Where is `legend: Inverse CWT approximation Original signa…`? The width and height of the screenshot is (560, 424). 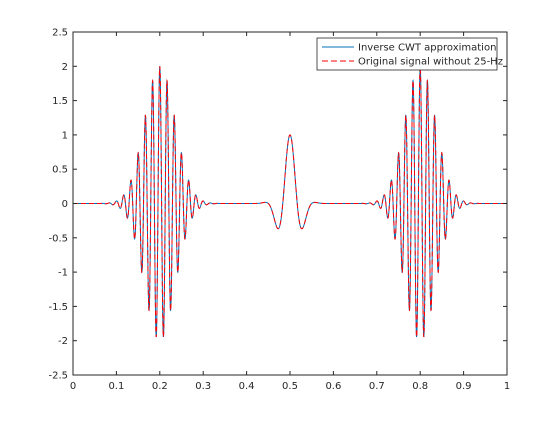
legend: Inverse CWT approximation Original signa… is located at coordinates (409, 54).